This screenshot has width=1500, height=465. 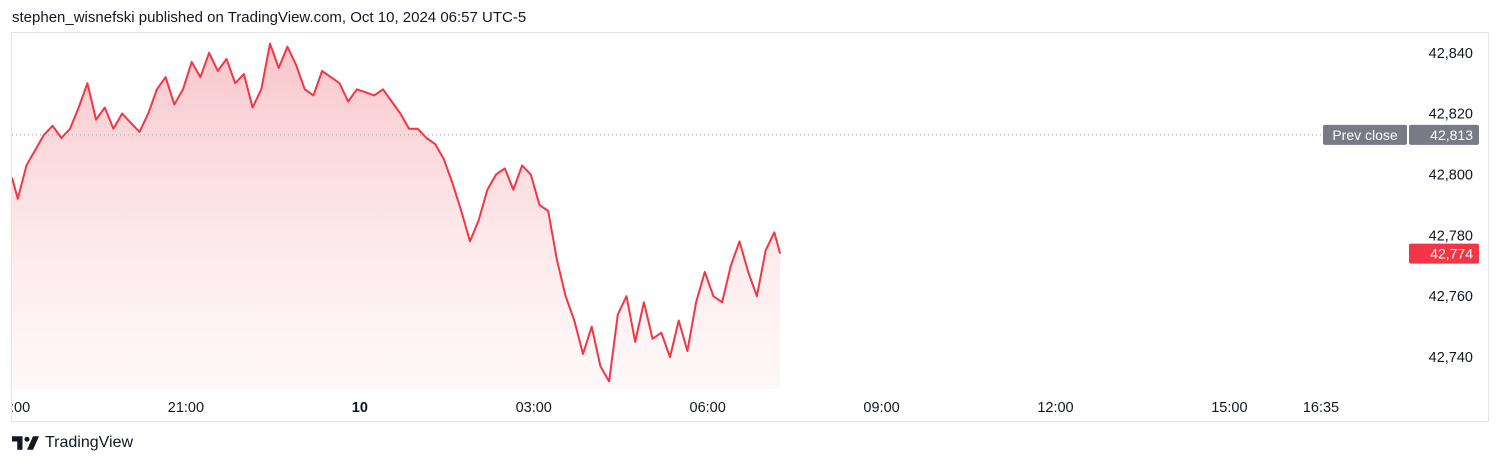 What do you see at coordinates (534, 408) in the screenshot?
I see `x-tick-label: 03:00` at bounding box center [534, 408].